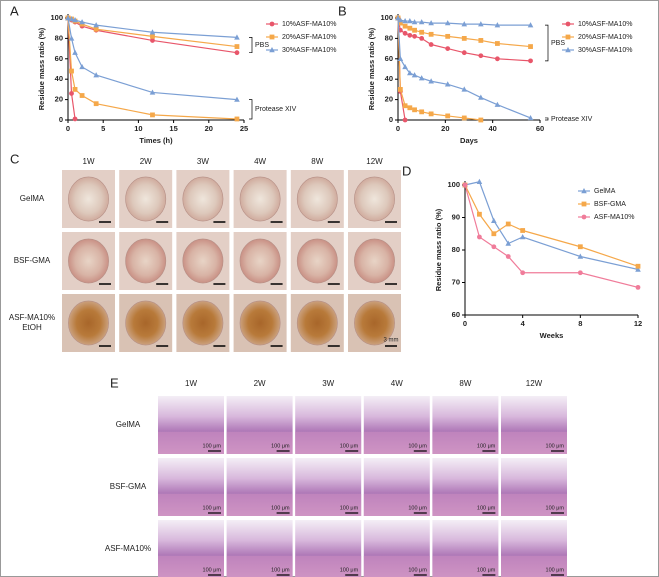 The width and height of the screenshot is (659, 577). What do you see at coordinates (32, 317) in the screenshot?
I see `row-label: ASF-MA10%` at bounding box center [32, 317].